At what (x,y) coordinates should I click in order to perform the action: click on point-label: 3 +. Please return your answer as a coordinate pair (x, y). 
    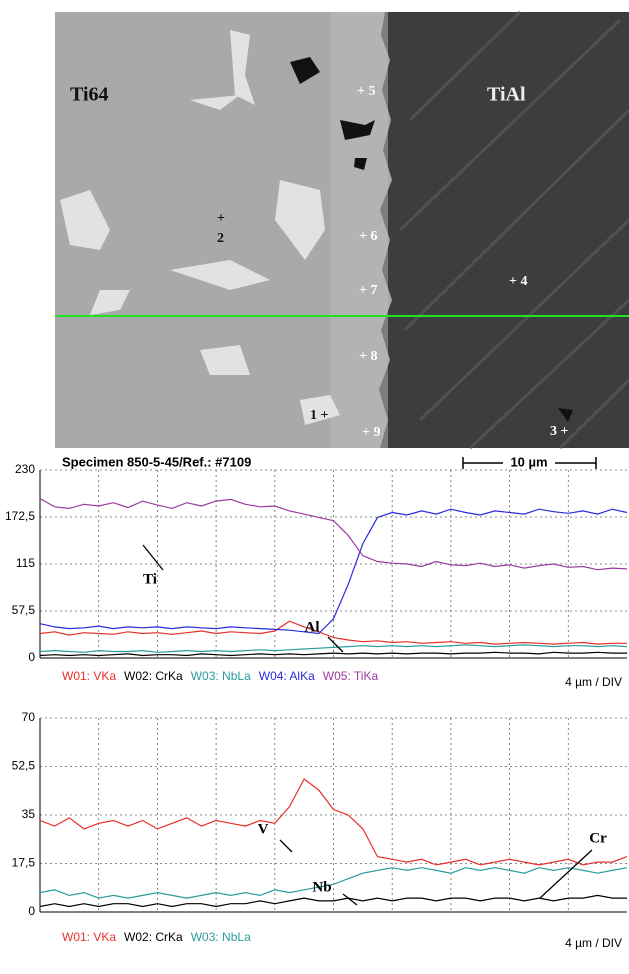
    Looking at the image, I should click on (559, 431).